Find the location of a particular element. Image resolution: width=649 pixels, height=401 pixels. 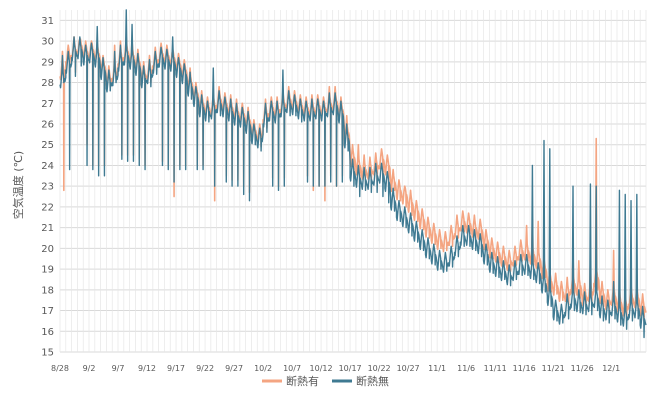

y-tick-label: 30 is located at coordinates (47, 42).